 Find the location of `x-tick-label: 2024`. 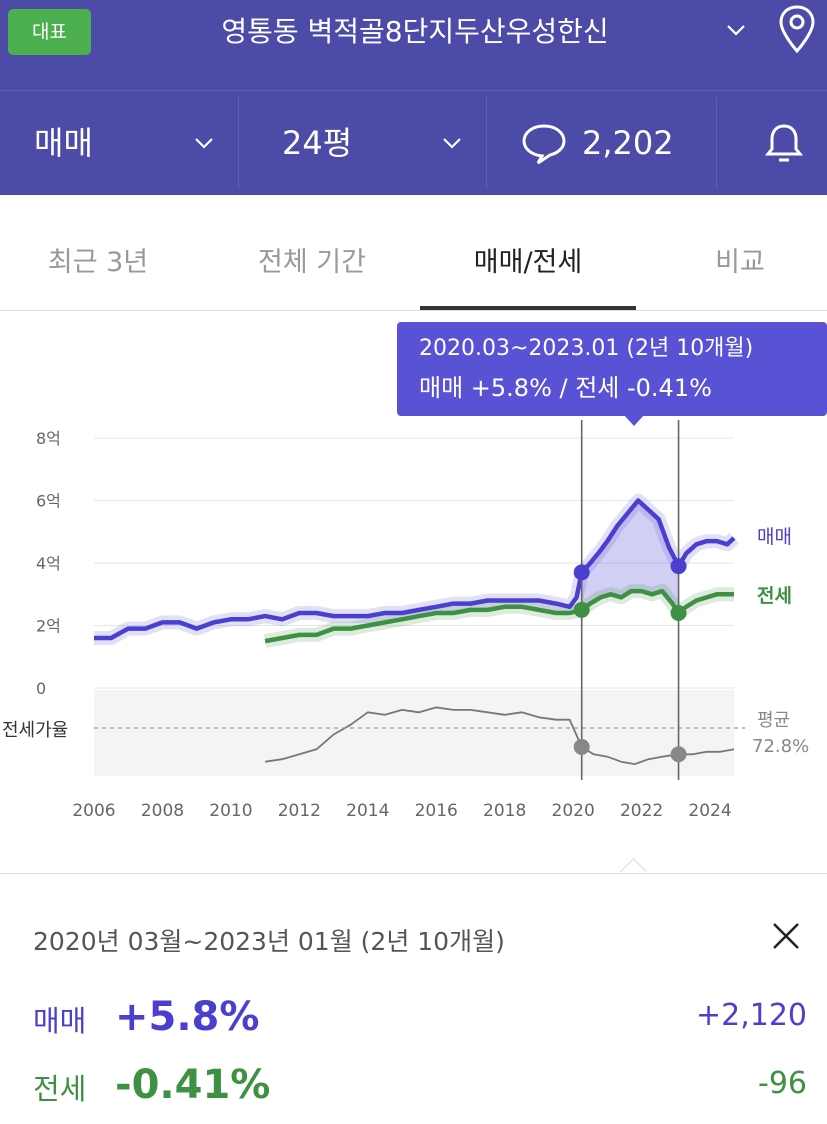

x-tick-label: 2024 is located at coordinates (709, 811).